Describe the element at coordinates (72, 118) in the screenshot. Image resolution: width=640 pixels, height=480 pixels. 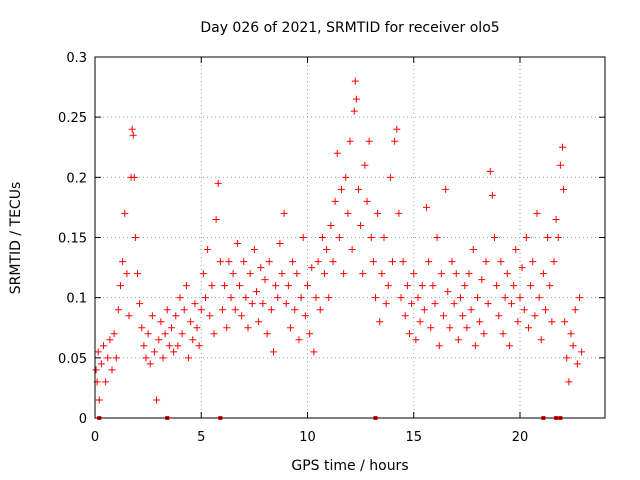
I see `y-tick-label: 0.25` at that location.